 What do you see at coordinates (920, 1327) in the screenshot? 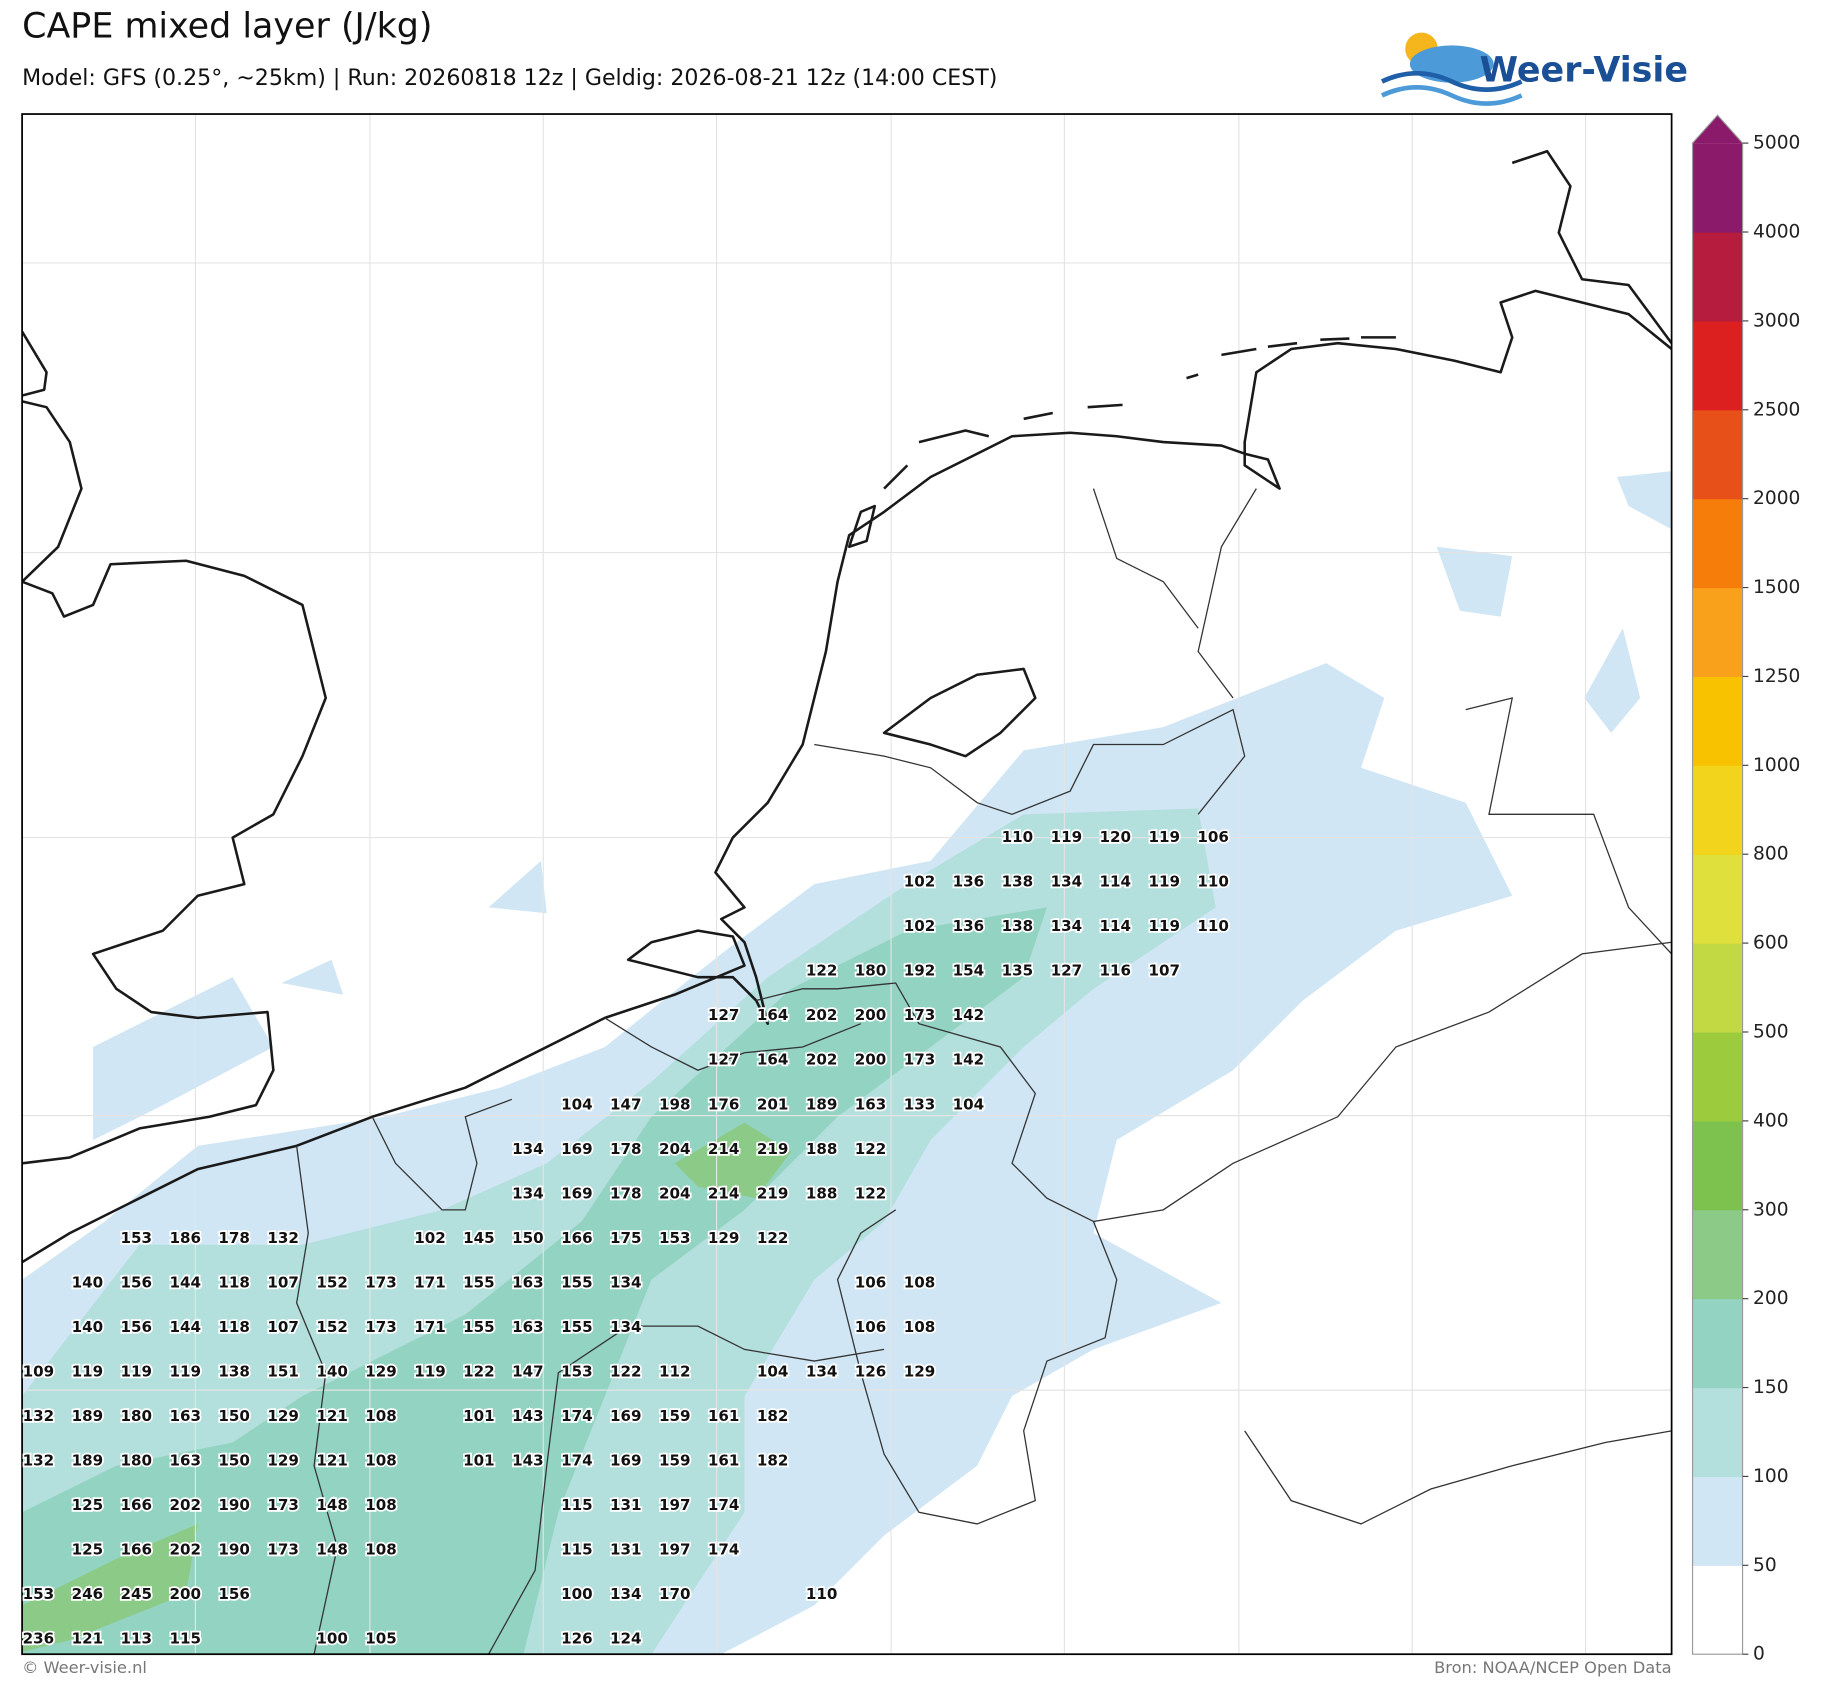
I see `cape-value: 108` at bounding box center [920, 1327].